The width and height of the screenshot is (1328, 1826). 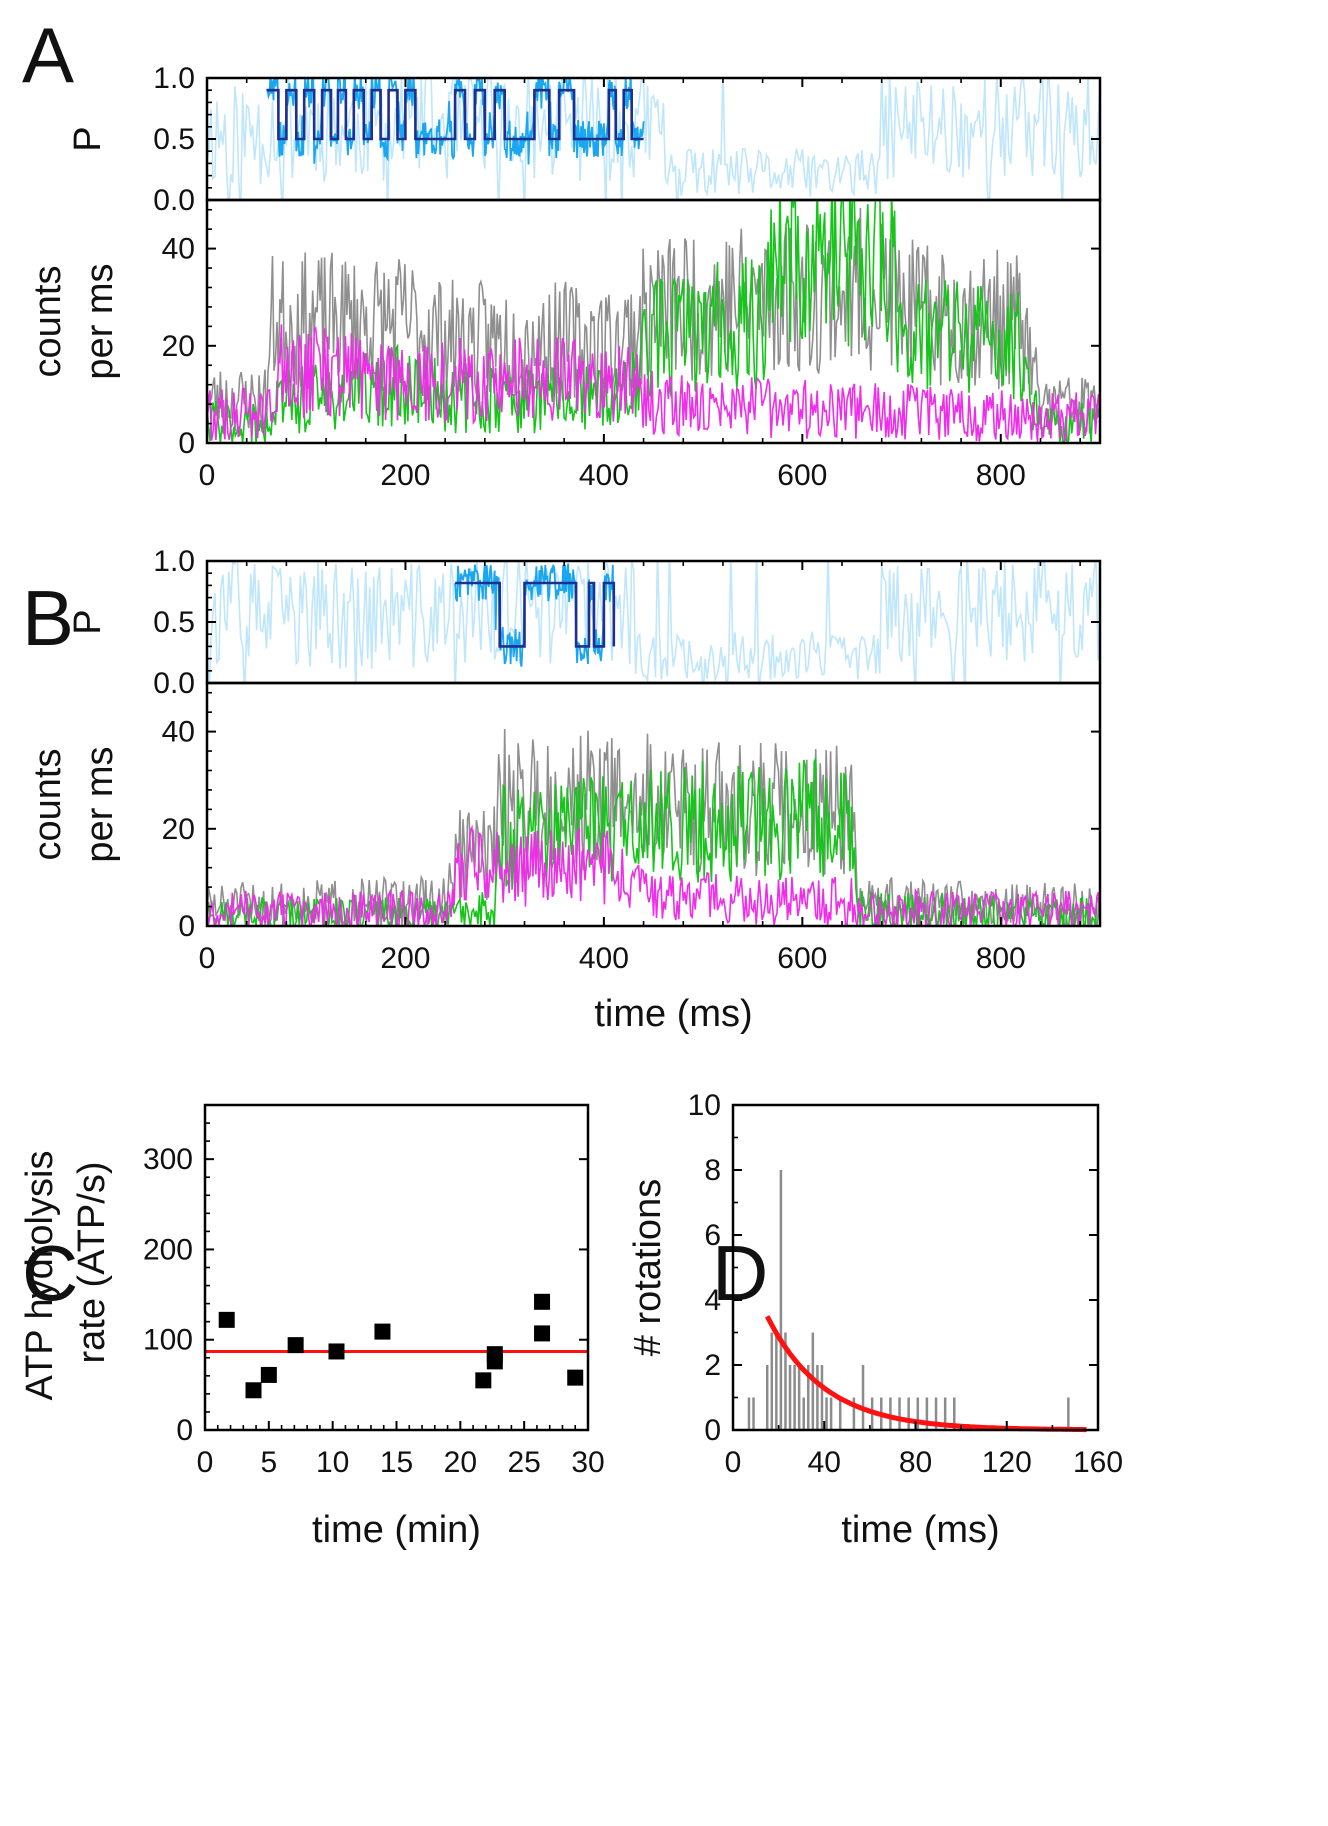 I want to click on y-axis-label-1: ATP hydrolysis, so click(x=40, y=1276).